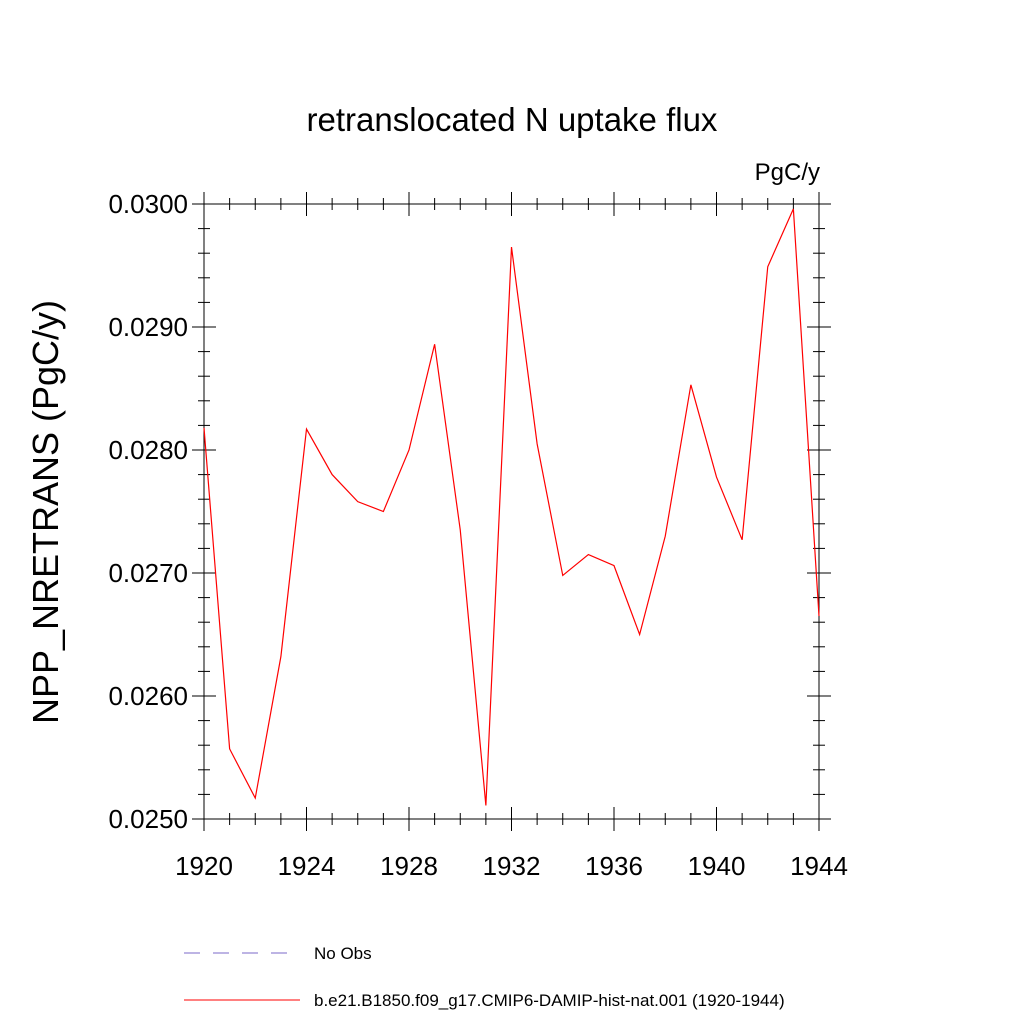 The height and width of the screenshot is (1024, 1024). I want to click on x-tick-label: 1940, so click(717, 866).